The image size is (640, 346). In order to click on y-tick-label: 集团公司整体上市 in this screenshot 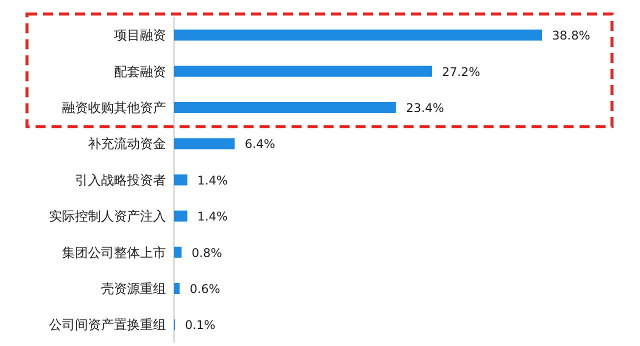, I will do `click(114, 253)`.